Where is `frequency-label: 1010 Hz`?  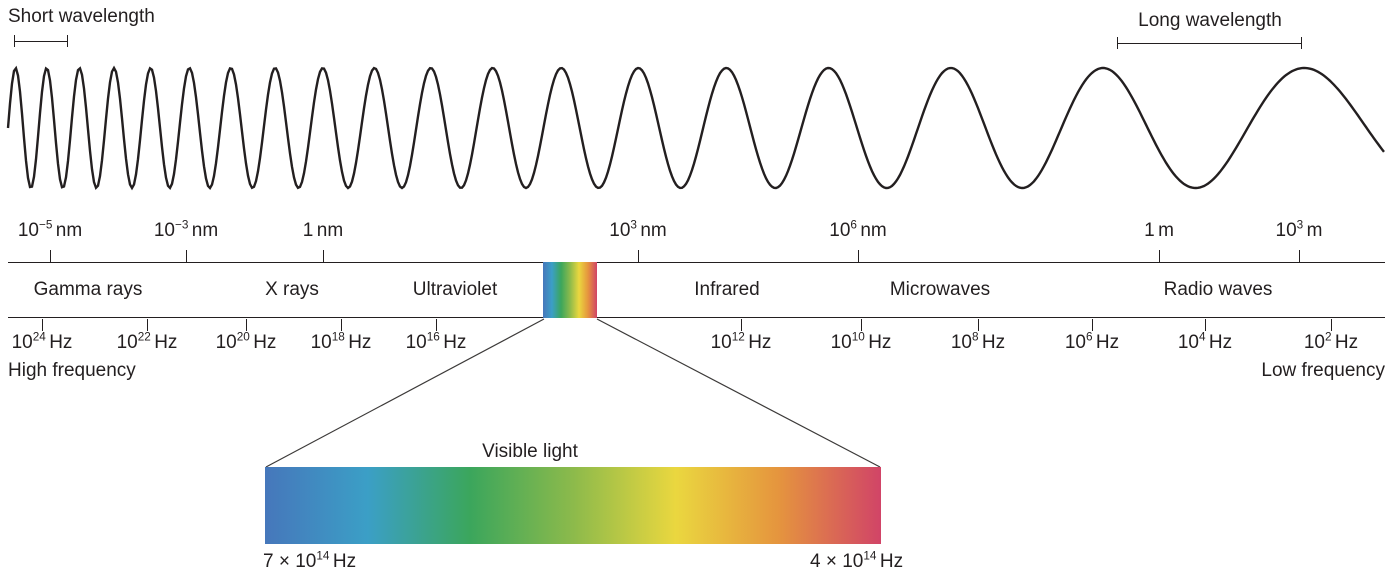 frequency-label: 1010 Hz is located at coordinates (861, 342).